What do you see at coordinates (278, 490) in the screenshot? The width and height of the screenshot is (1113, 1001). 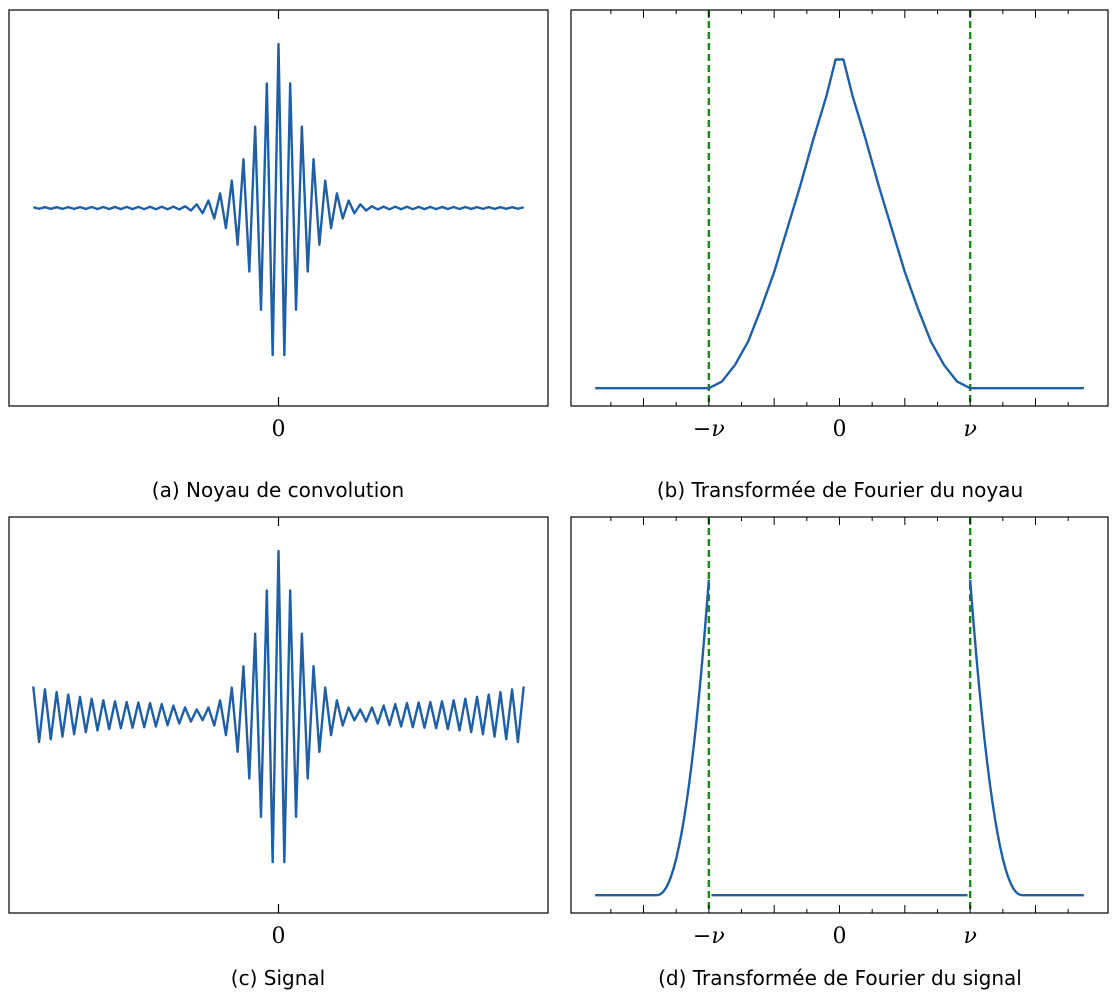 I see `panel-caption: (a) Noyau de convolution` at bounding box center [278, 490].